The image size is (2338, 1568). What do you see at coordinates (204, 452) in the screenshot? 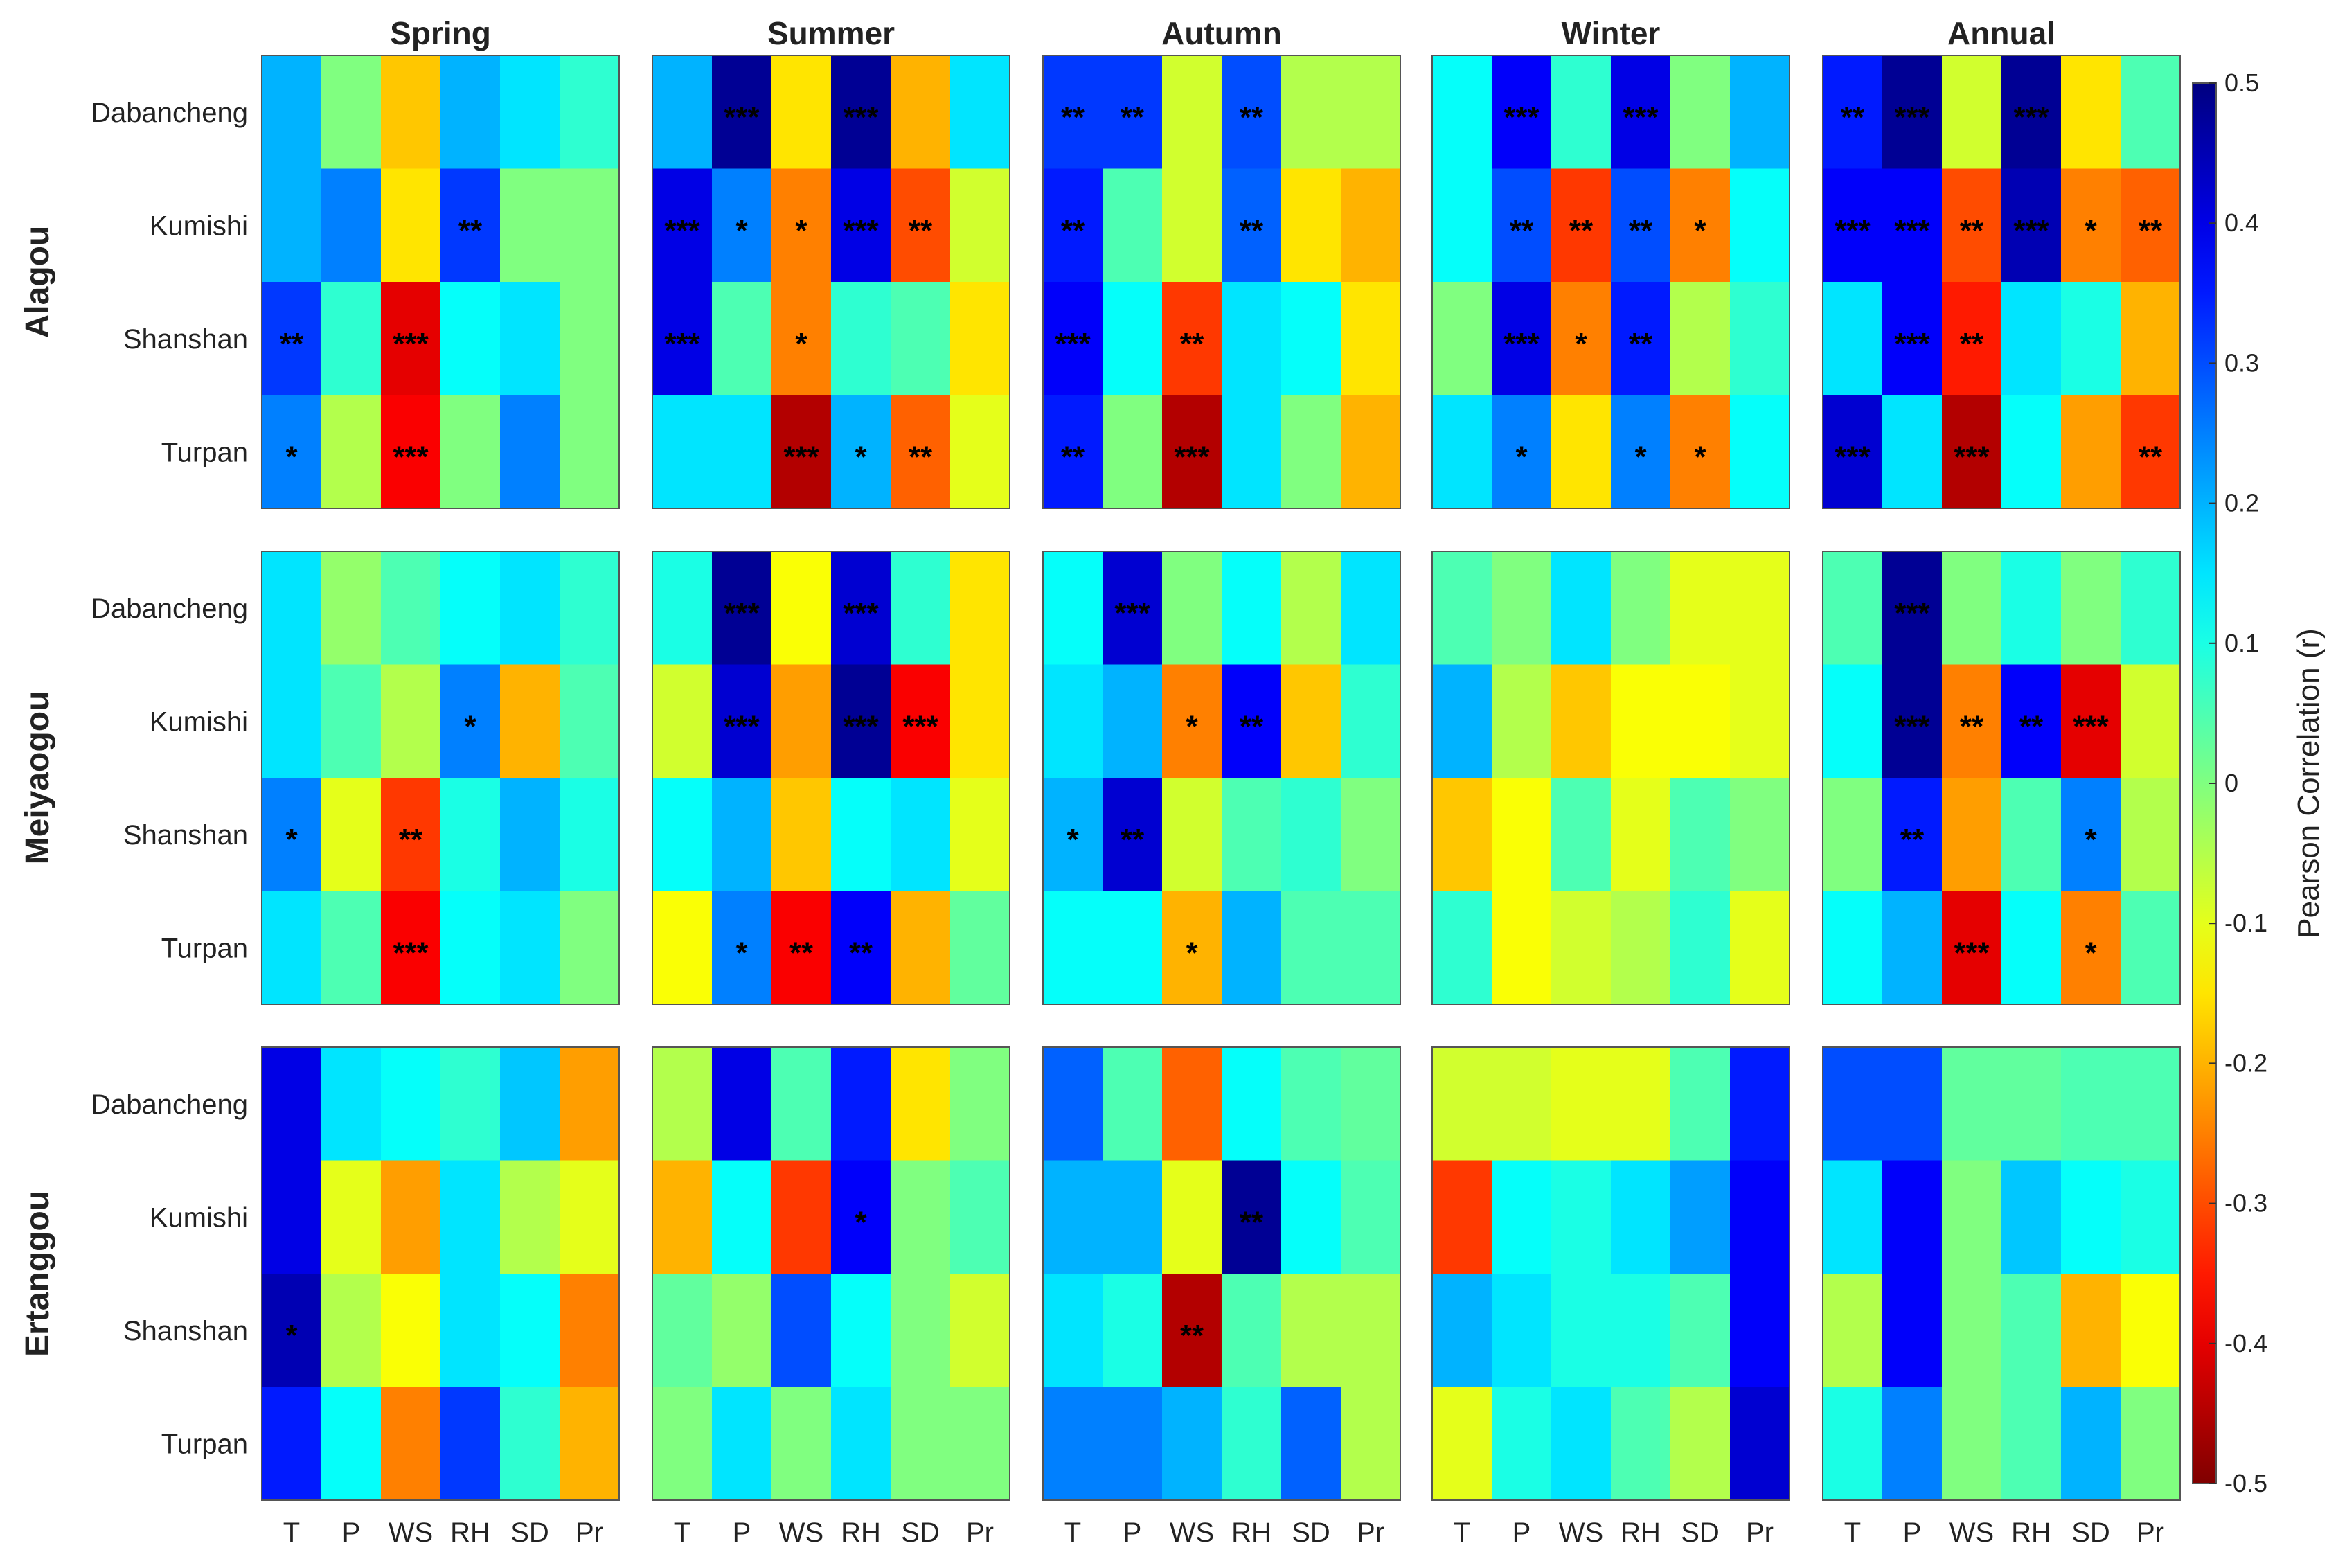
I see `row-label-alagou-turpan: Turpan` at bounding box center [204, 452].